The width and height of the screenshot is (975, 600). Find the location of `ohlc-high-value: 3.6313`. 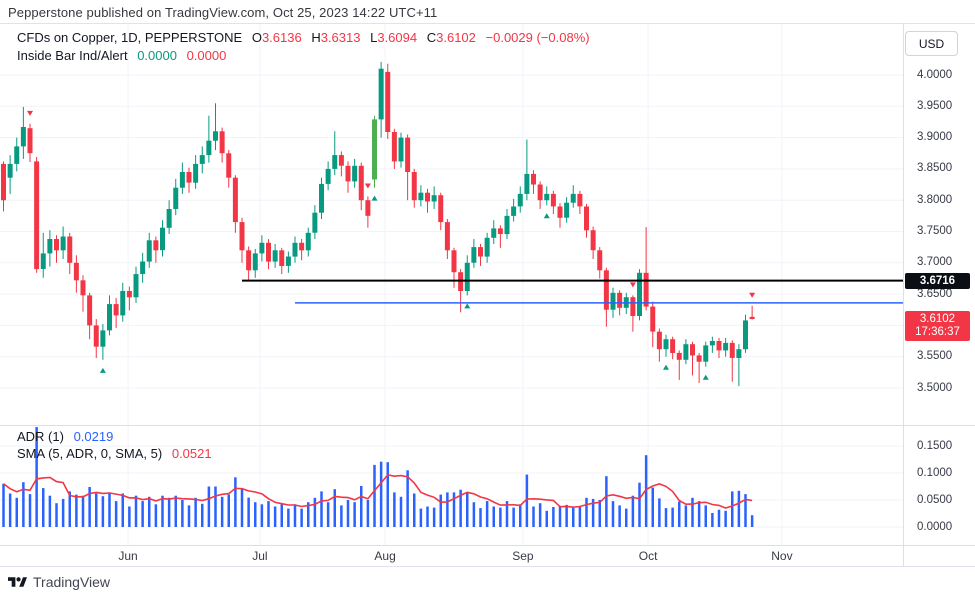

ohlc-high-value: 3.6313 is located at coordinates (340, 37).